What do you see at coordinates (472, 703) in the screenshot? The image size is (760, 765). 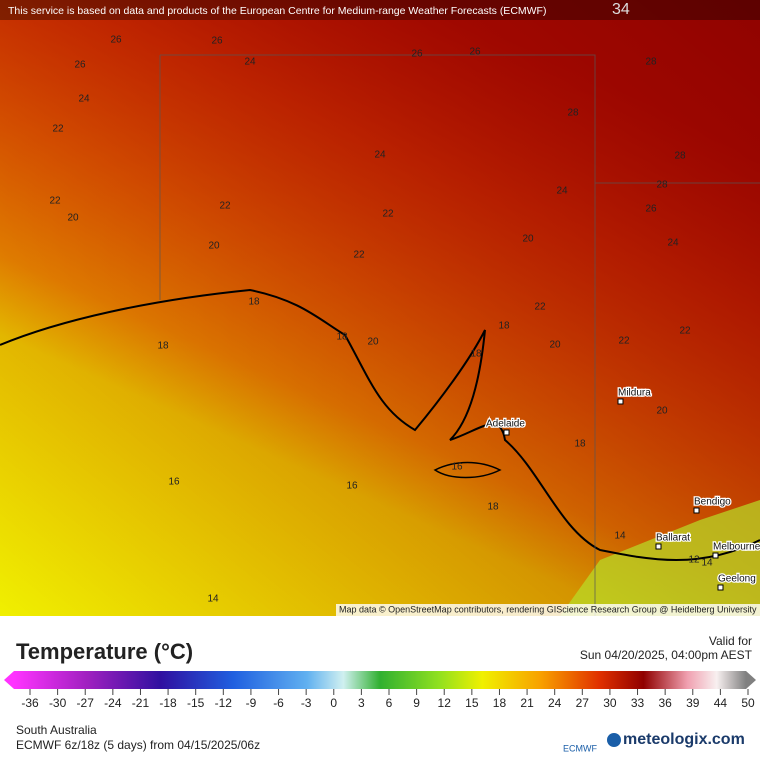 I see `colorbar-label: 15` at bounding box center [472, 703].